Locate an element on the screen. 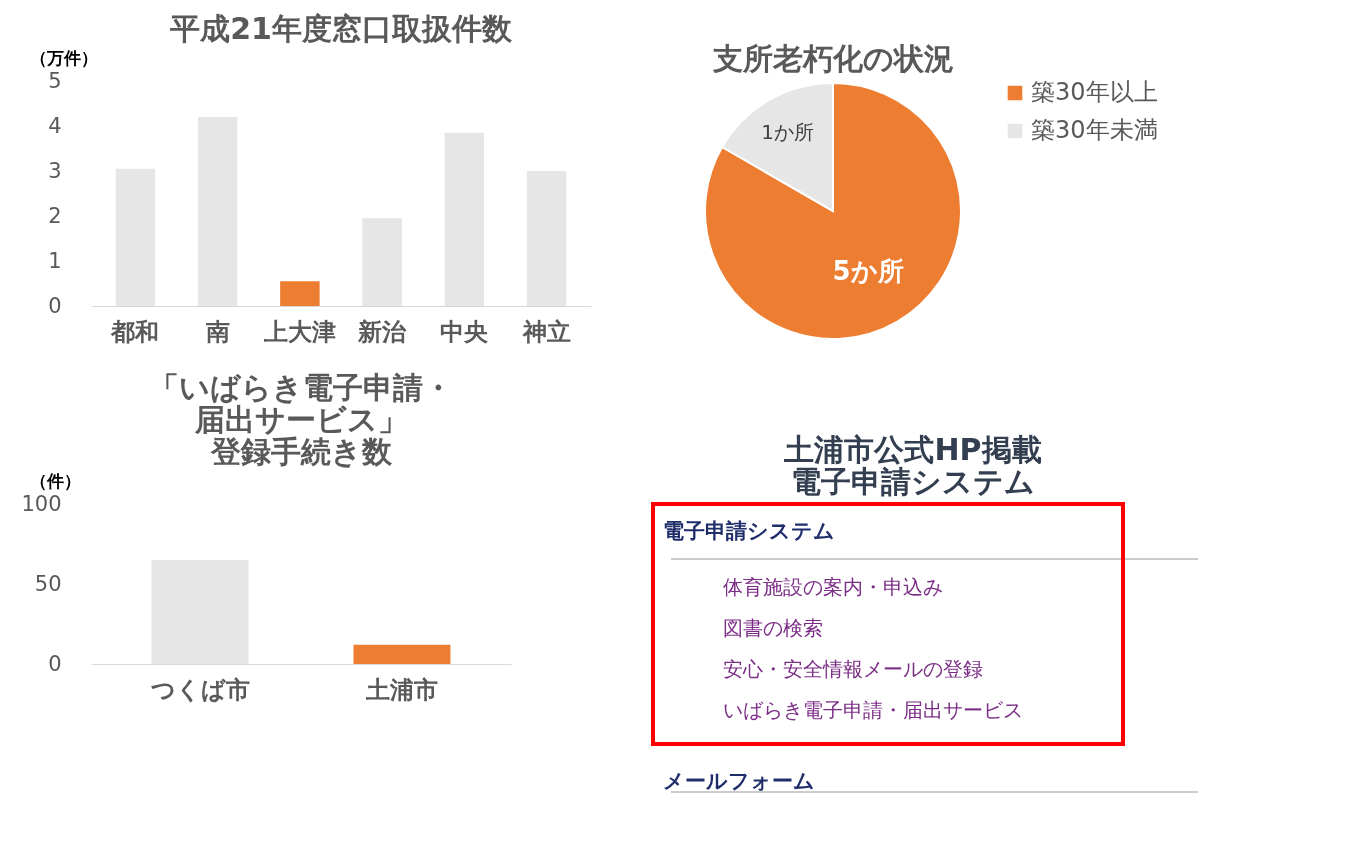  text: 安心・安全情報メールの登録 is located at coordinates (853, 669).